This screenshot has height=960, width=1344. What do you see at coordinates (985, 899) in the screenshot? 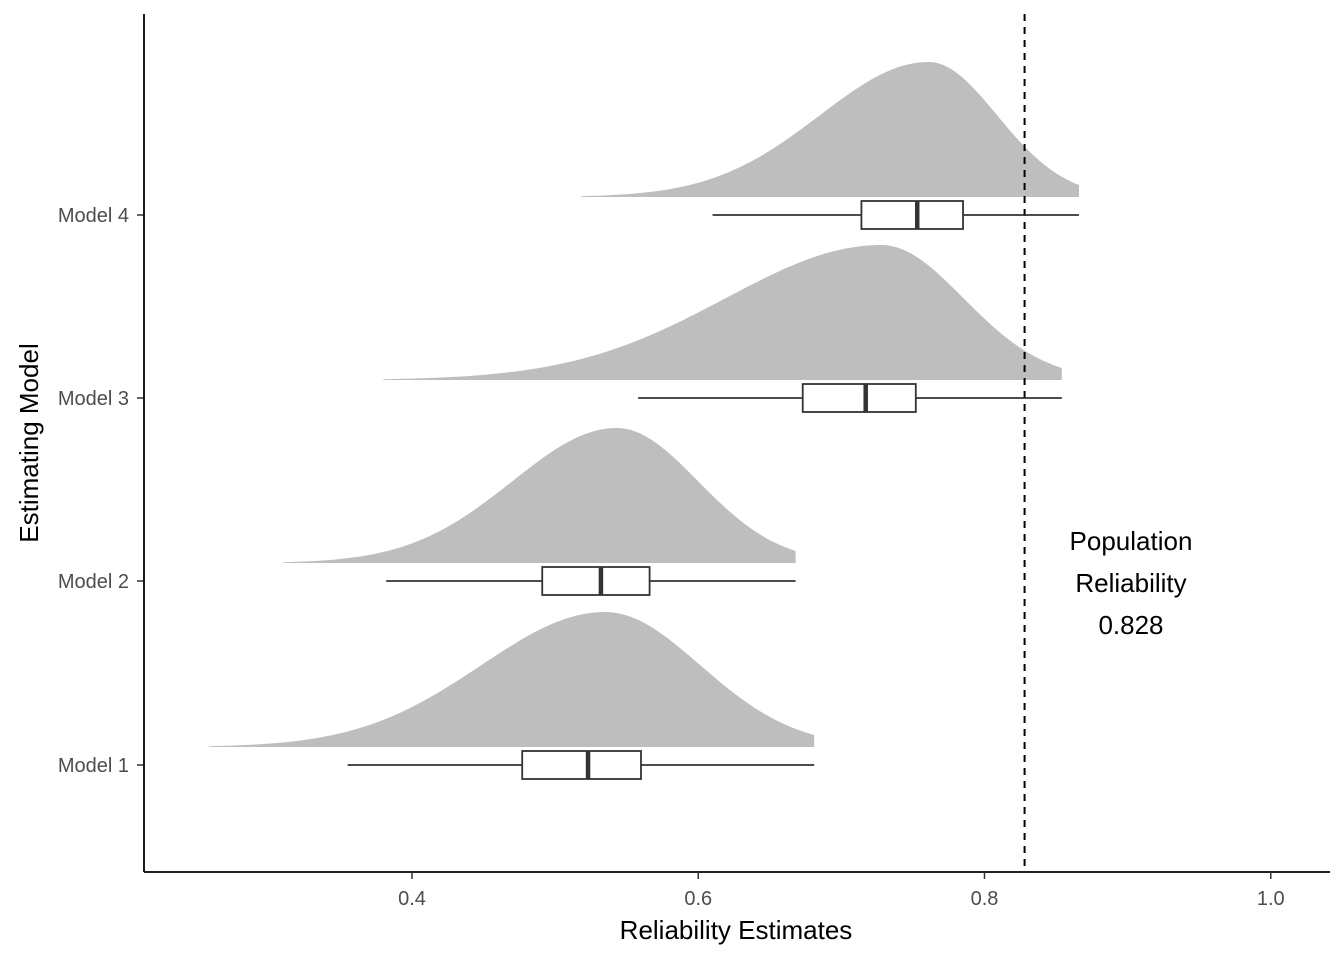
I see `x-tick-label: 0.8` at bounding box center [985, 899].